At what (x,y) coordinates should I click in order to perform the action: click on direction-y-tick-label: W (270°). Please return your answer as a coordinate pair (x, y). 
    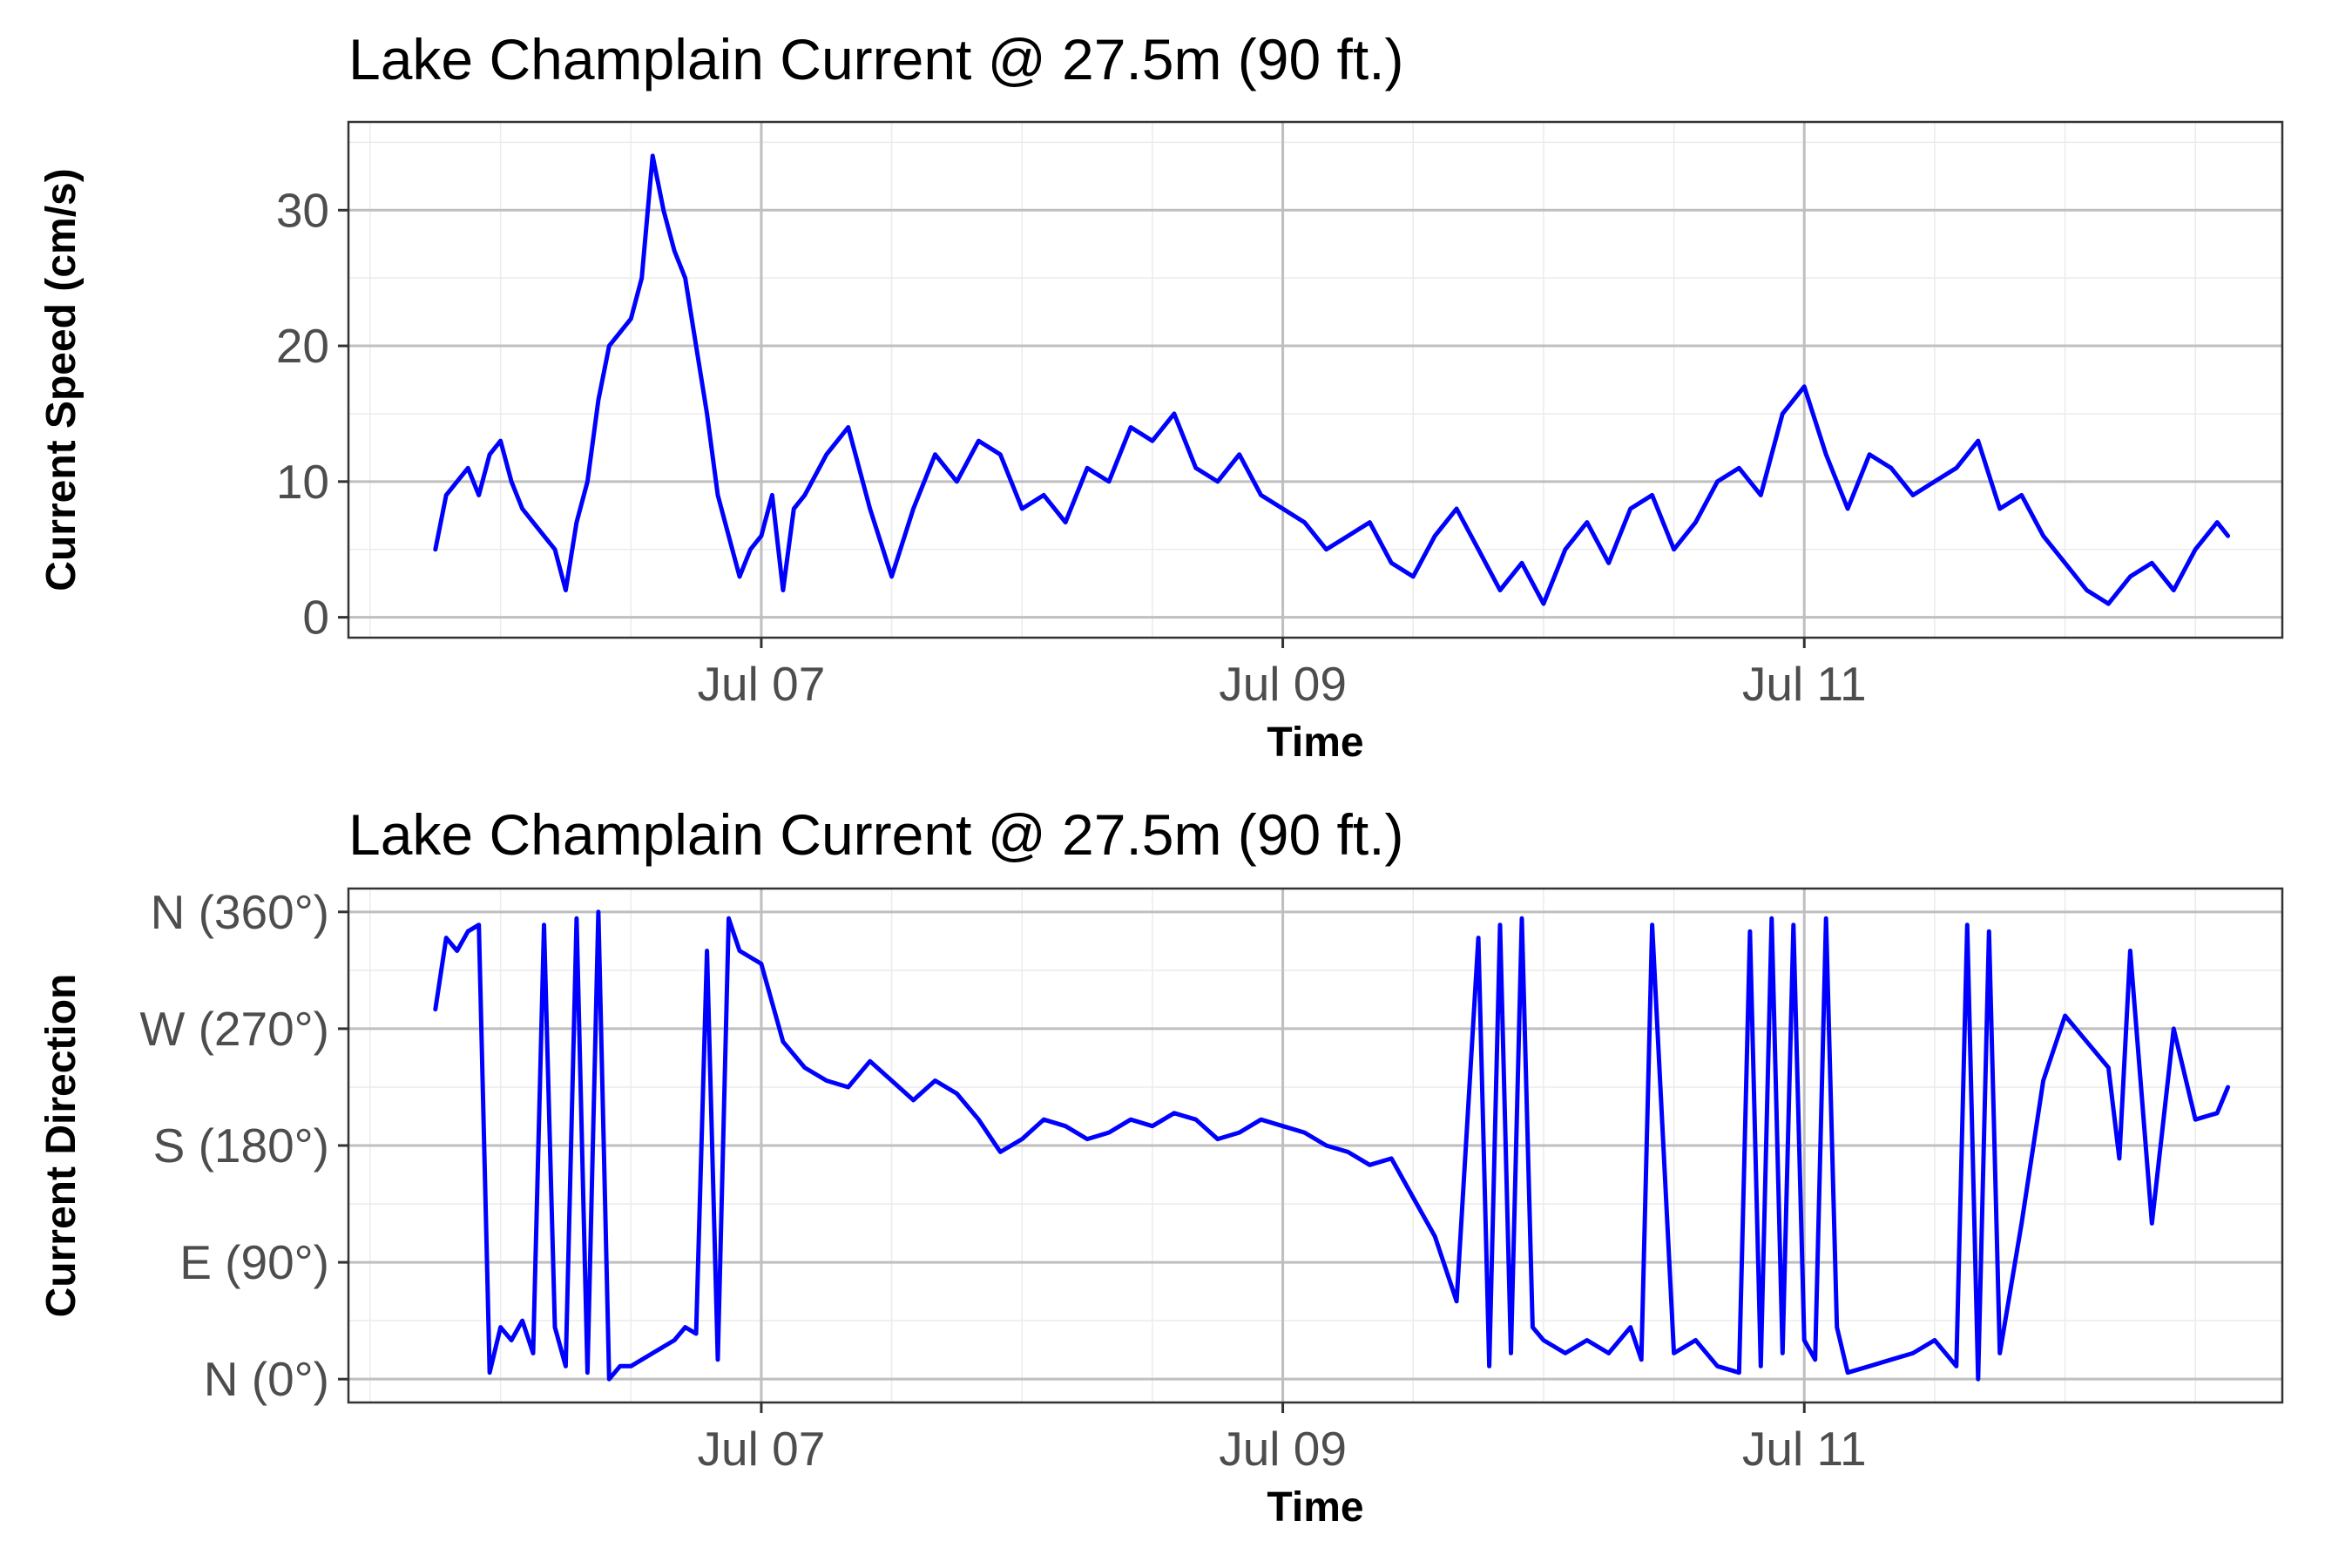
    Looking at the image, I should click on (234, 1029).